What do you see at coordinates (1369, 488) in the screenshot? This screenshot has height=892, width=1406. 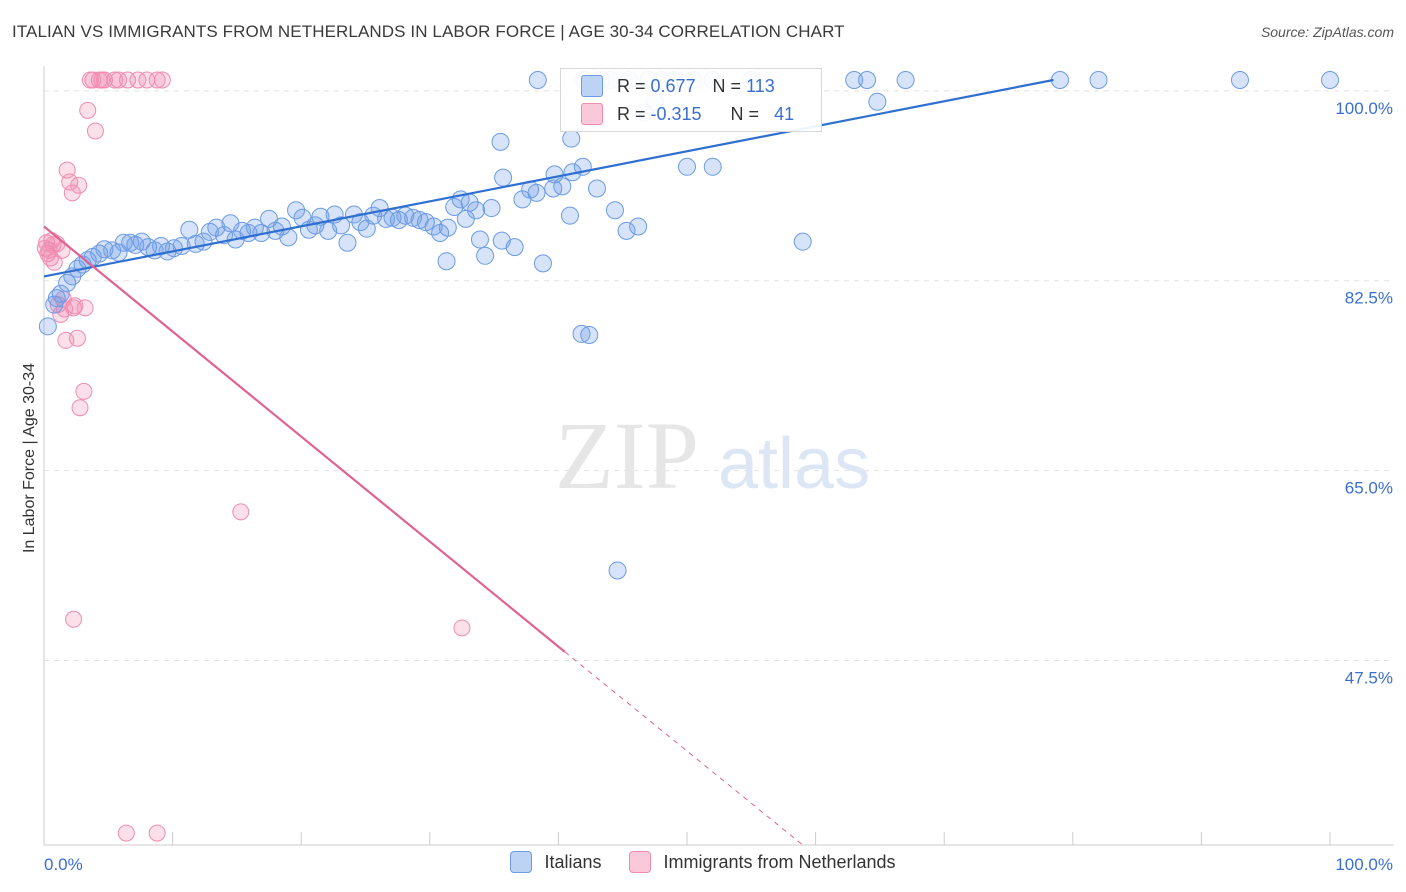 I see `y-tick-label-2: 65.0%` at bounding box center [1369, 488].